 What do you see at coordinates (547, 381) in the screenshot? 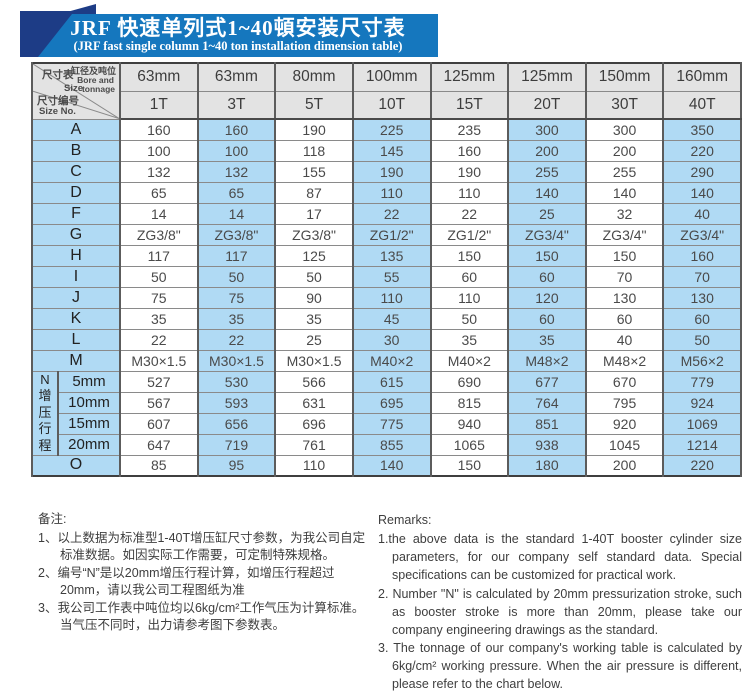
I see `dim-value-cell: 677` at bounding box center [547, 381].